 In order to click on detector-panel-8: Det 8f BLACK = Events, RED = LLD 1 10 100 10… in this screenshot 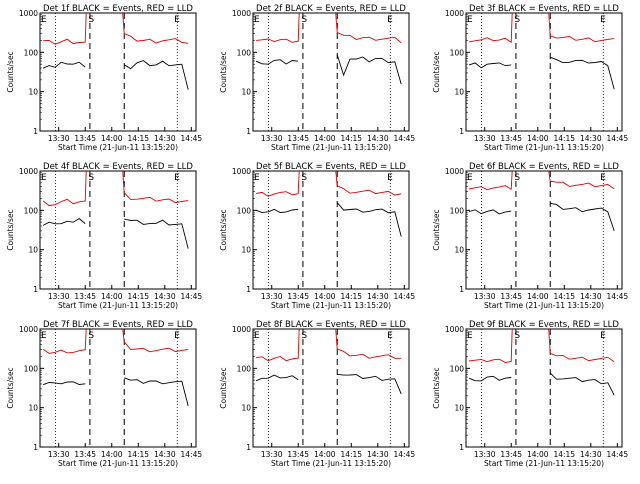, I will do `click(317, 394)`.